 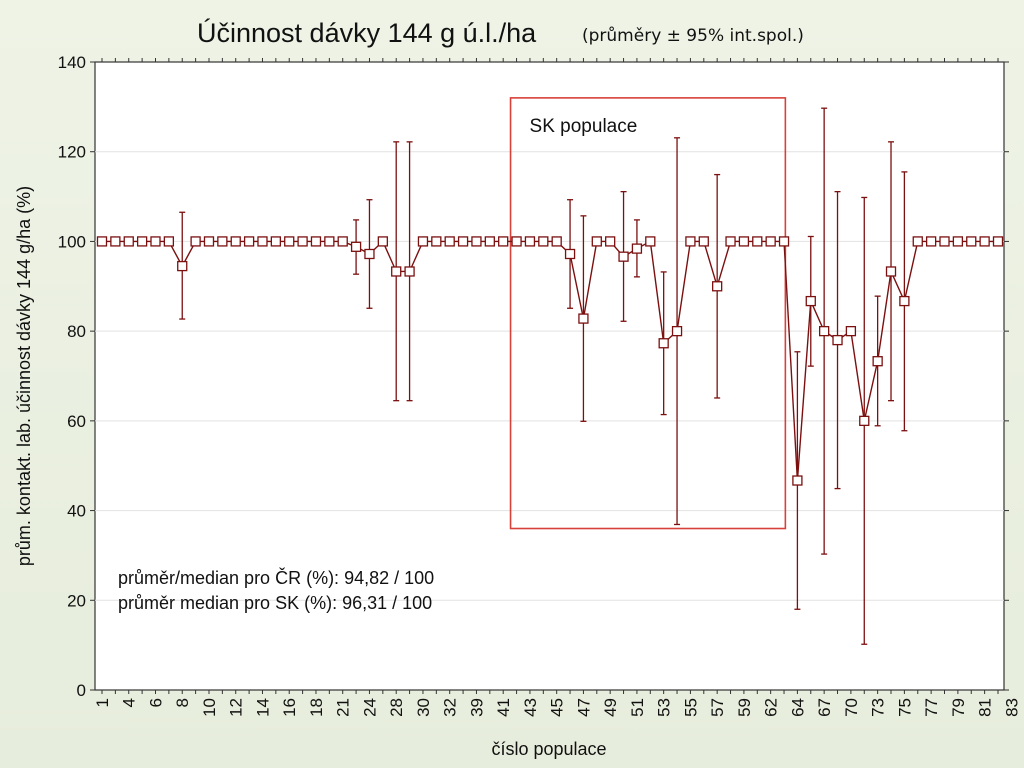 What do you see at coordinates (690, 707) in the screenshot?
I see `x-tick-label: 55` at bounding box center [690, 707].